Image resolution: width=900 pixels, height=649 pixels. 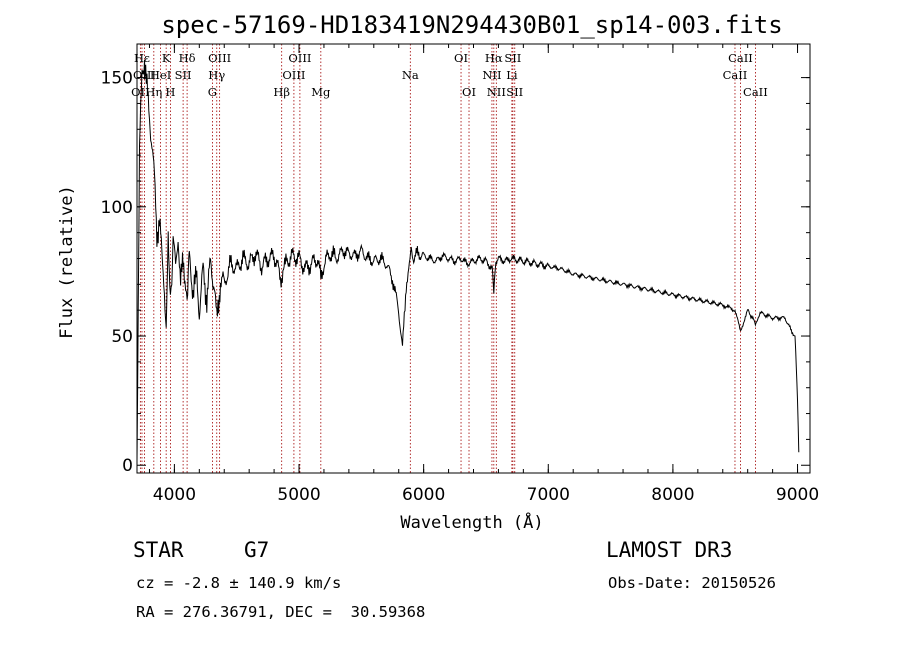 I want to click on obs-date: Obs-Date: 20150526, so click(x=692, y=583).